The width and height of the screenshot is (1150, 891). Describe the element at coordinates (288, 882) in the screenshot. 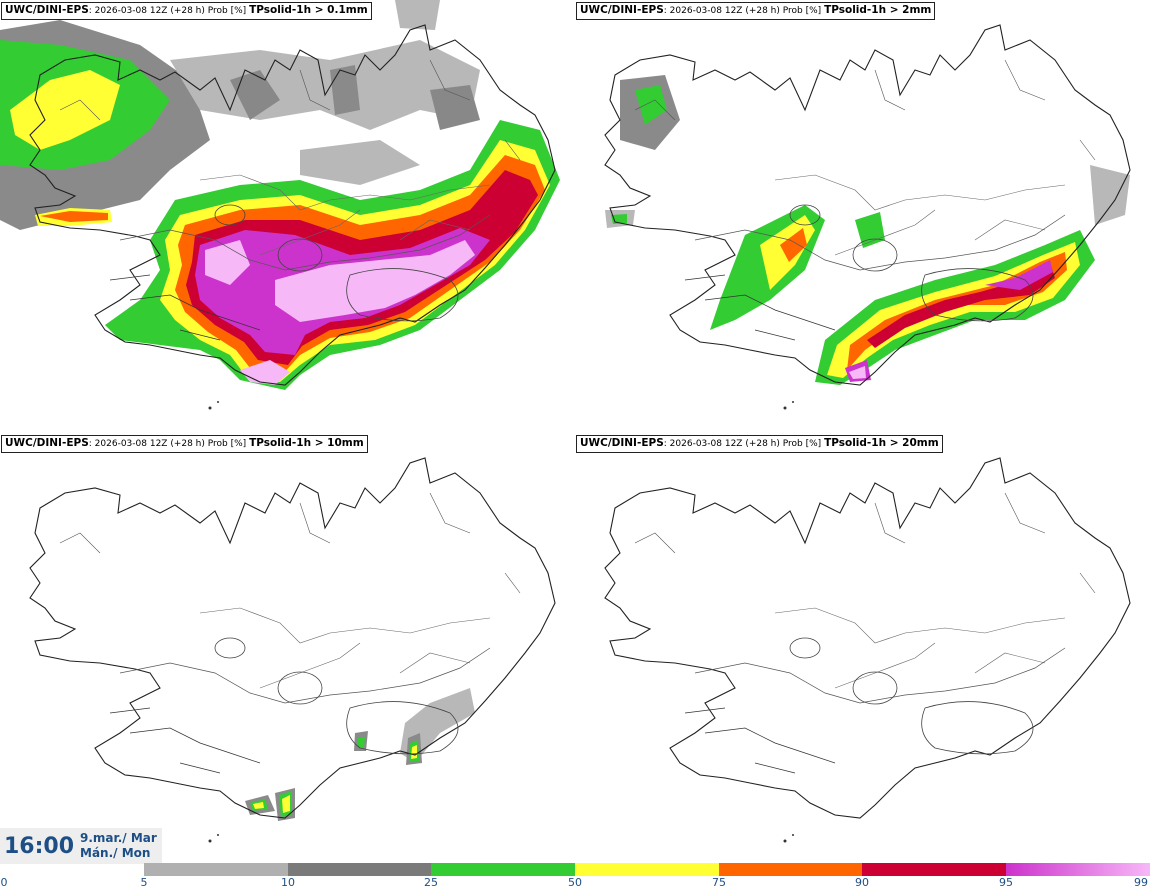

I see `colorbar-tick: 10` at that location.